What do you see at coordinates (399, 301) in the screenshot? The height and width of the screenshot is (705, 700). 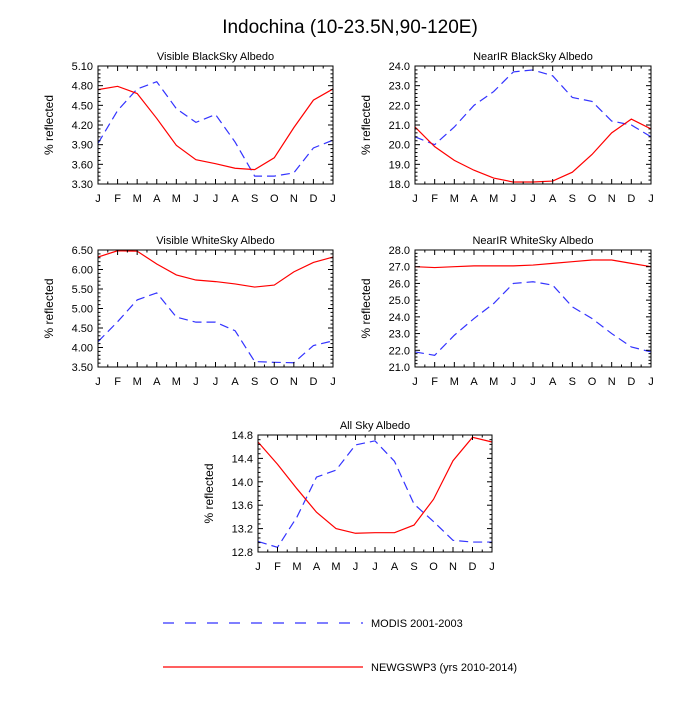 I see `y-tick-label: 25.0` at bounding box center [399, 301].